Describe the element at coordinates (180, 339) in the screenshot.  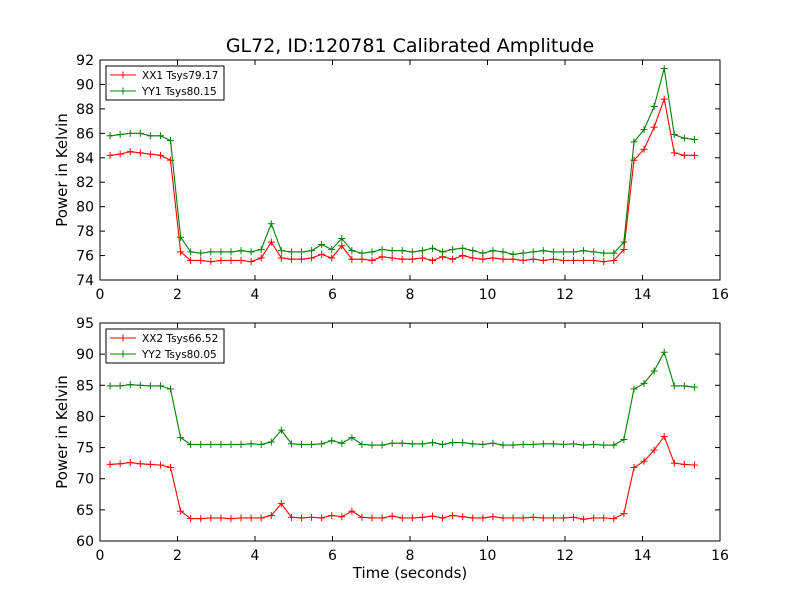
I see `chart1-legend-label-0: XX2 Tsys66.52` at that location.